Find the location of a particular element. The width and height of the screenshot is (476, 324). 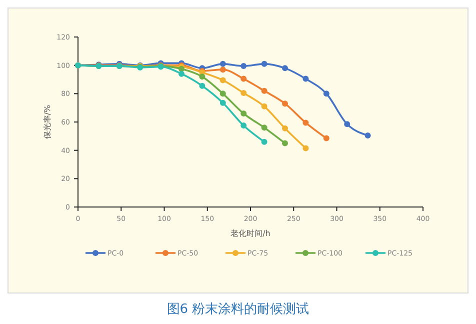

text: 图6 粉末涂料的耐候测试 is located at coordinates (238, 309).